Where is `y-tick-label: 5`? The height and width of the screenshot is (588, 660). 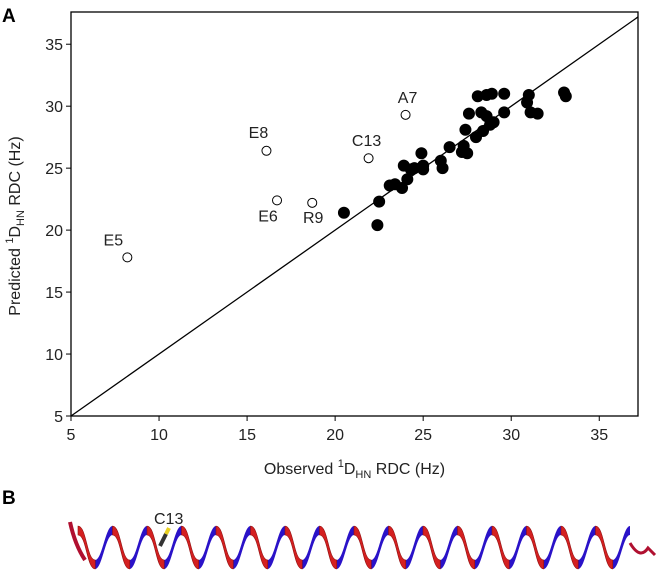 y-tick-label: 5 is located at coordinates (58, 417).